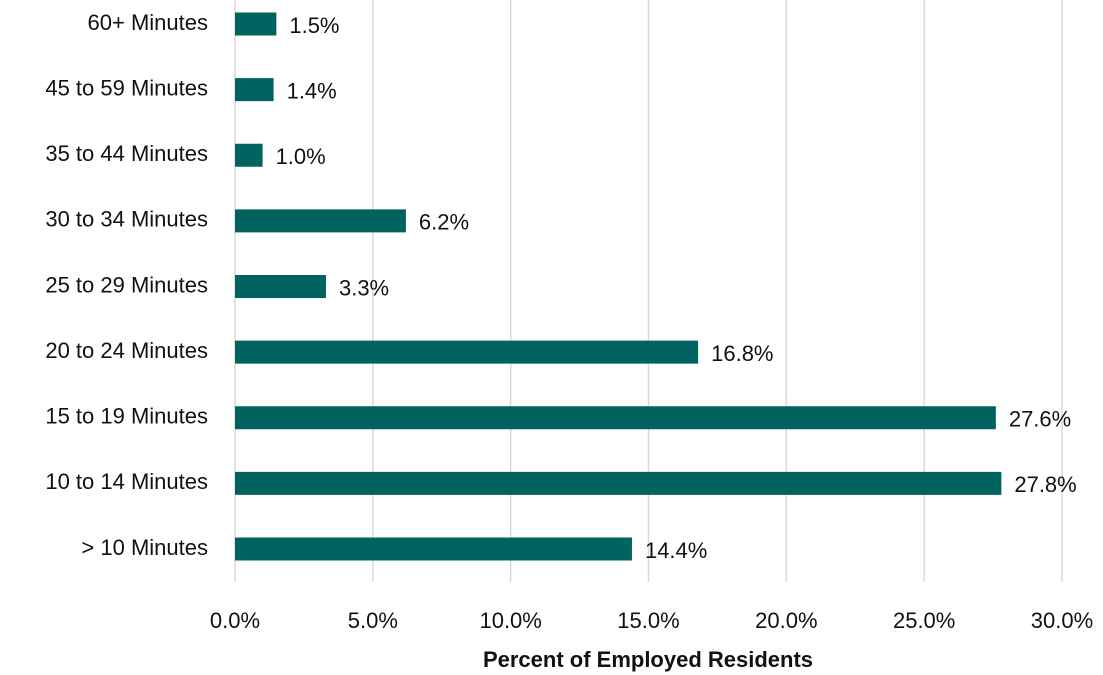 The image size is (1103, 675). Describe the element at coordinates (301, 156) in the screenshot. I see `value-label: 1.0%` at that location.